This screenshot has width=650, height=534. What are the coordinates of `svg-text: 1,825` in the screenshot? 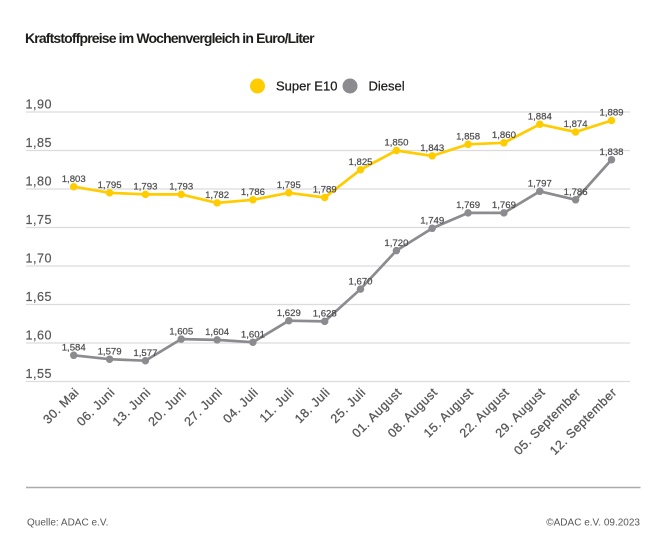 It's located at (360, 162).